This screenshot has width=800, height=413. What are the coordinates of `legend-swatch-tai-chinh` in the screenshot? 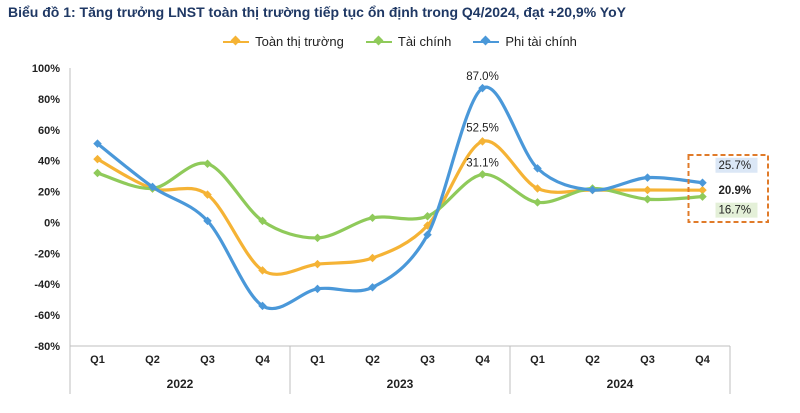 It's located at (378, 41).